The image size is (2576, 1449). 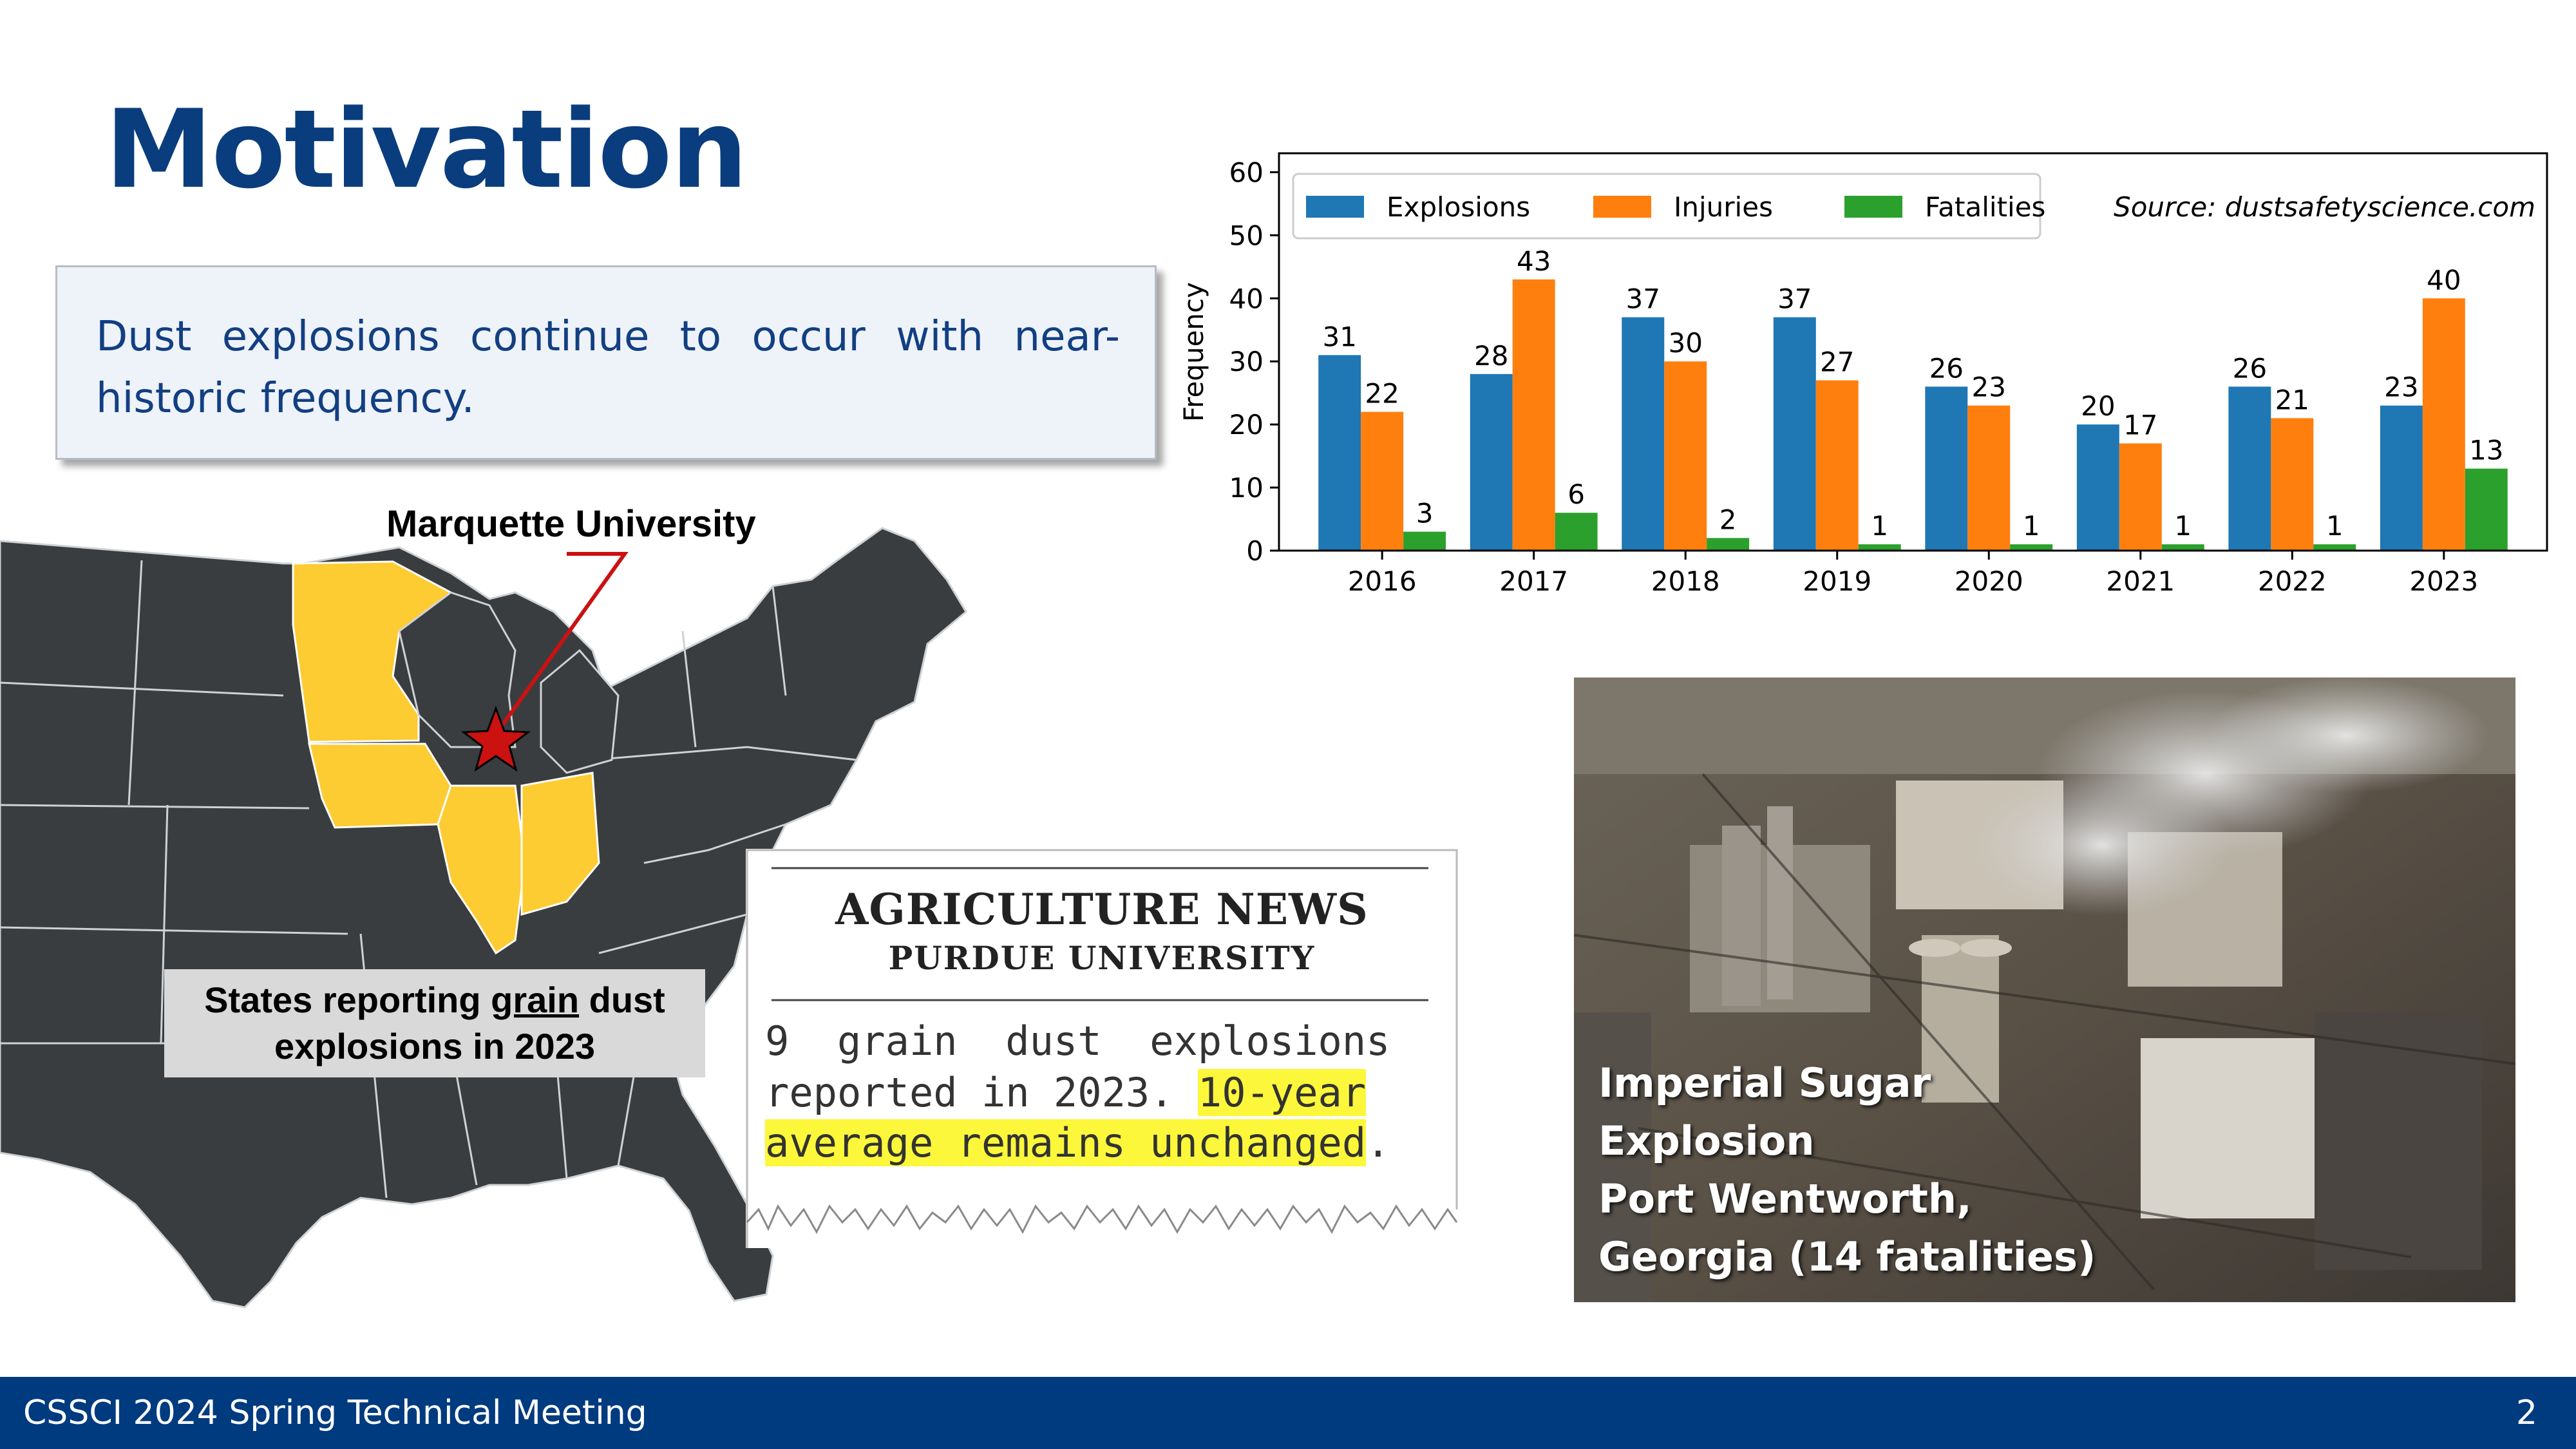 What do you see at coordinates (1335, 207) in the screenshot?
I see `legend-swatch-explosions` at bounding box center [1335, 207].